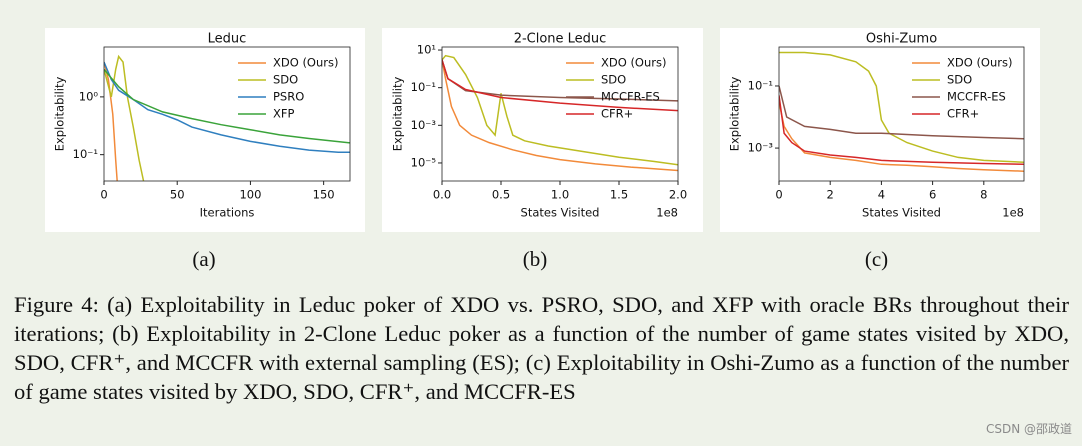 The width and height of the screenshot is (1082, 446). Describe the element at coordinates (177, 195) in the screenshot. I see `x-tick-label: 50` at that location.